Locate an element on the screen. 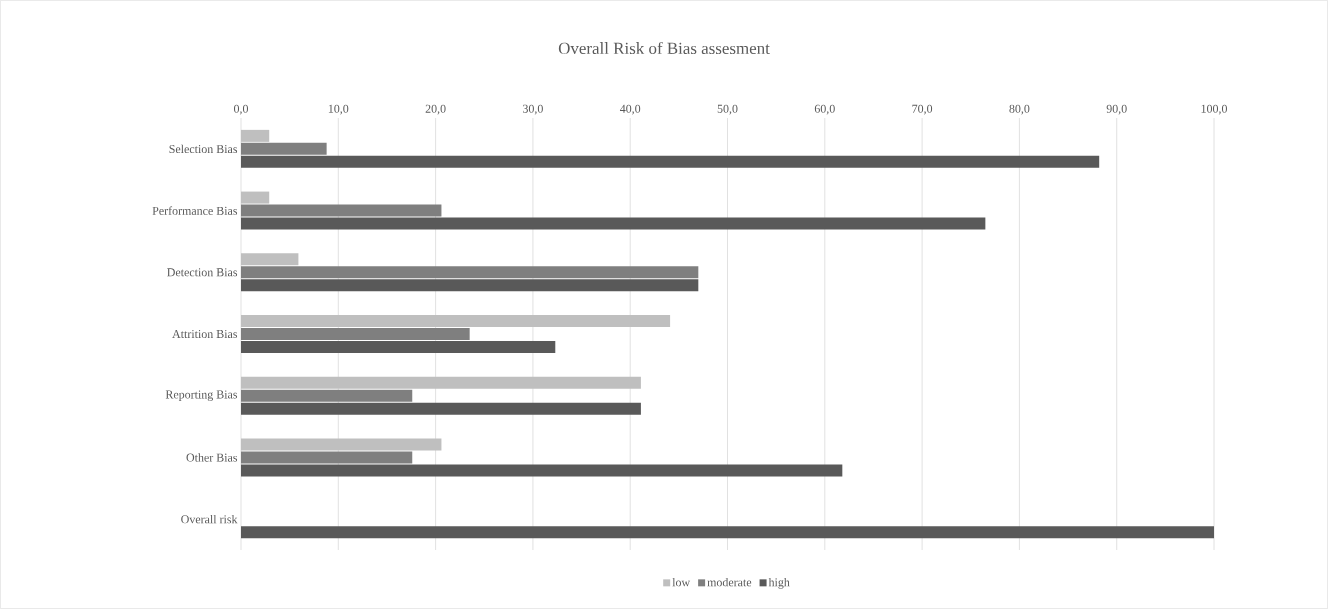 This screenshot has height=609, width=1328. y-tick-label: Reporting Bias is located at coordinates (201, 395).